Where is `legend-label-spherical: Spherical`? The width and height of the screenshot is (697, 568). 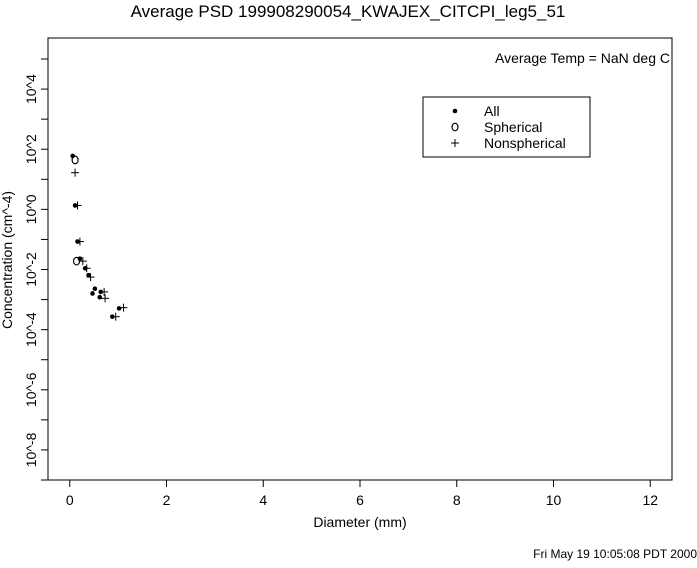
legend-label-spherical: Spherical is located at coordinates (513, 127).